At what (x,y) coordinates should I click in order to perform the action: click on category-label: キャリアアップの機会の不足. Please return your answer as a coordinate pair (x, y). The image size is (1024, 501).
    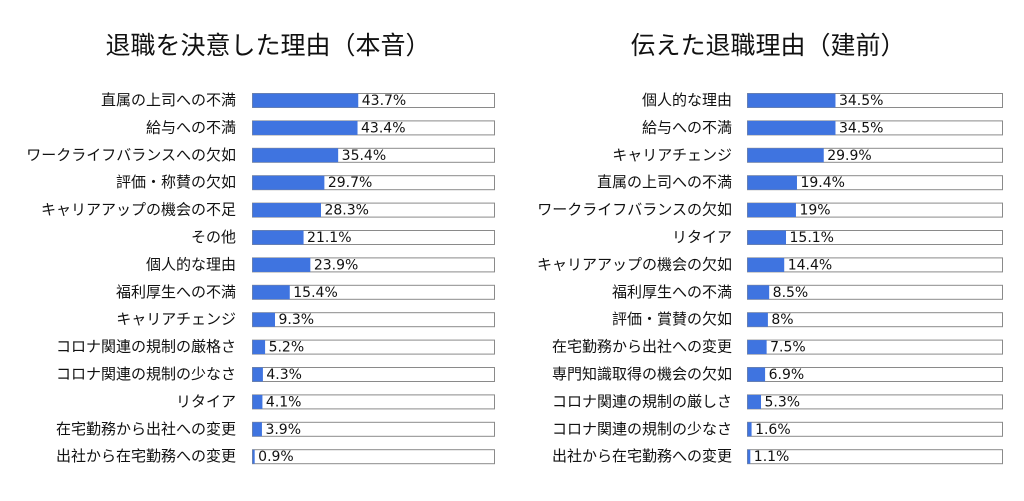
    Looking at the image, I should click on (138, 210).